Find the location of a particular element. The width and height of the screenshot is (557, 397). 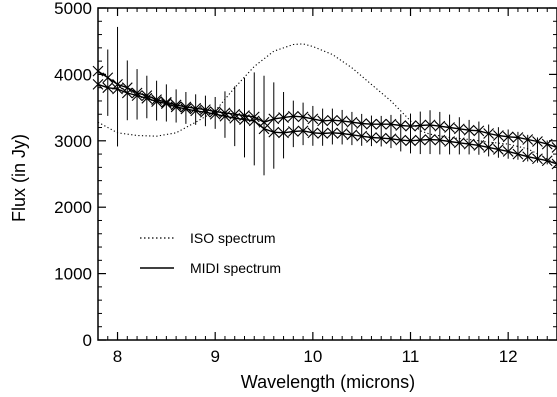

x-tick-label: 9 is located at coordinates (214, 356).